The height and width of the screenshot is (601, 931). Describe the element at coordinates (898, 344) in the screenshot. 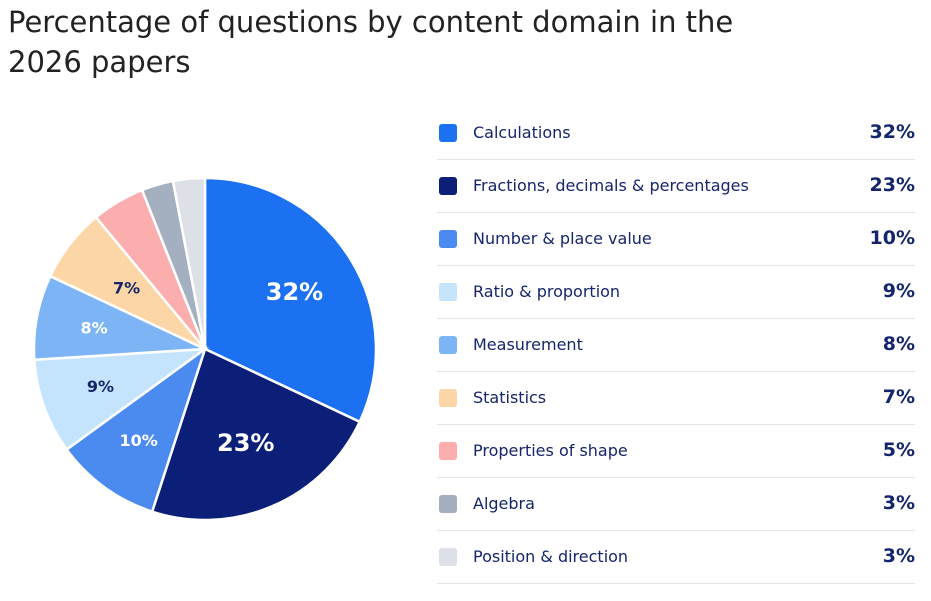

I see `legend-value: 8%` at that location.